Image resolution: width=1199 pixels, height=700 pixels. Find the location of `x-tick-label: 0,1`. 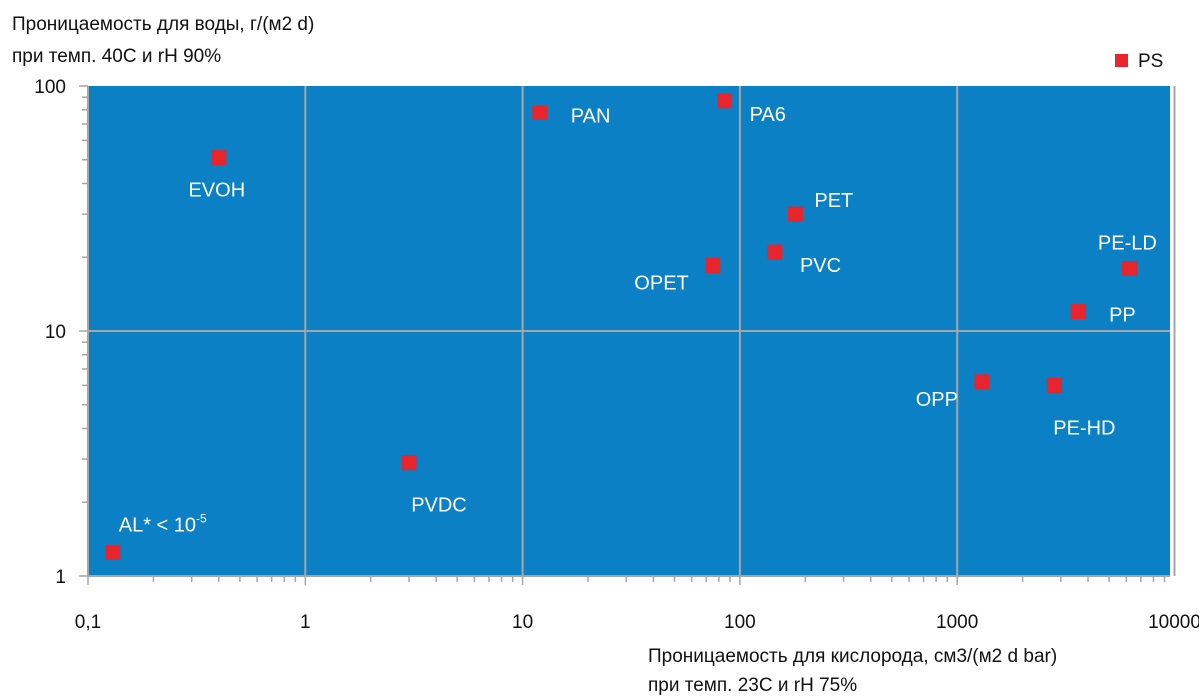

x-tick-label: 0,1 is located at coordinates (88, 622).